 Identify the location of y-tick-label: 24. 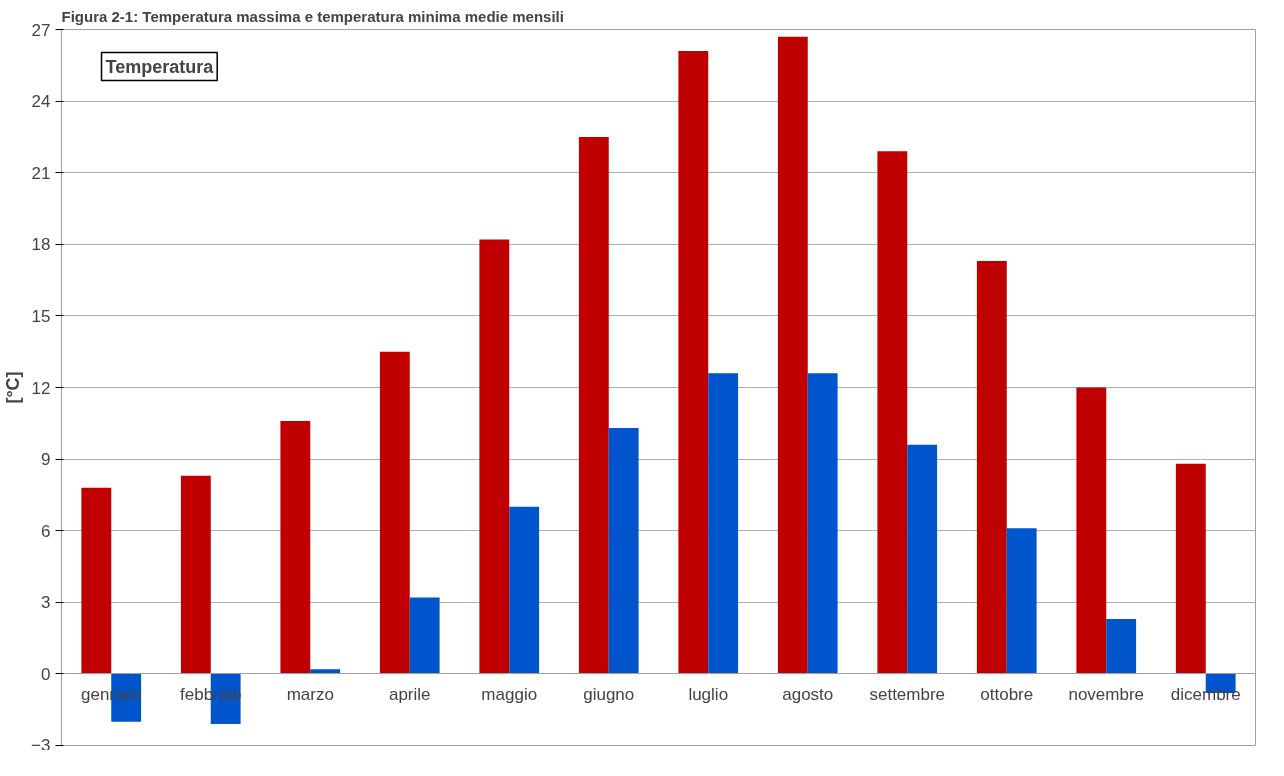
(41, 102).